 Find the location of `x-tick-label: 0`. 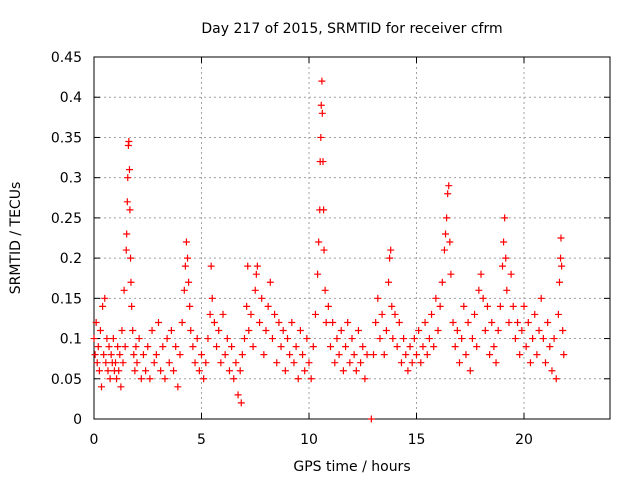

x-tick-label: 0 is located at coordinates (94, 440).